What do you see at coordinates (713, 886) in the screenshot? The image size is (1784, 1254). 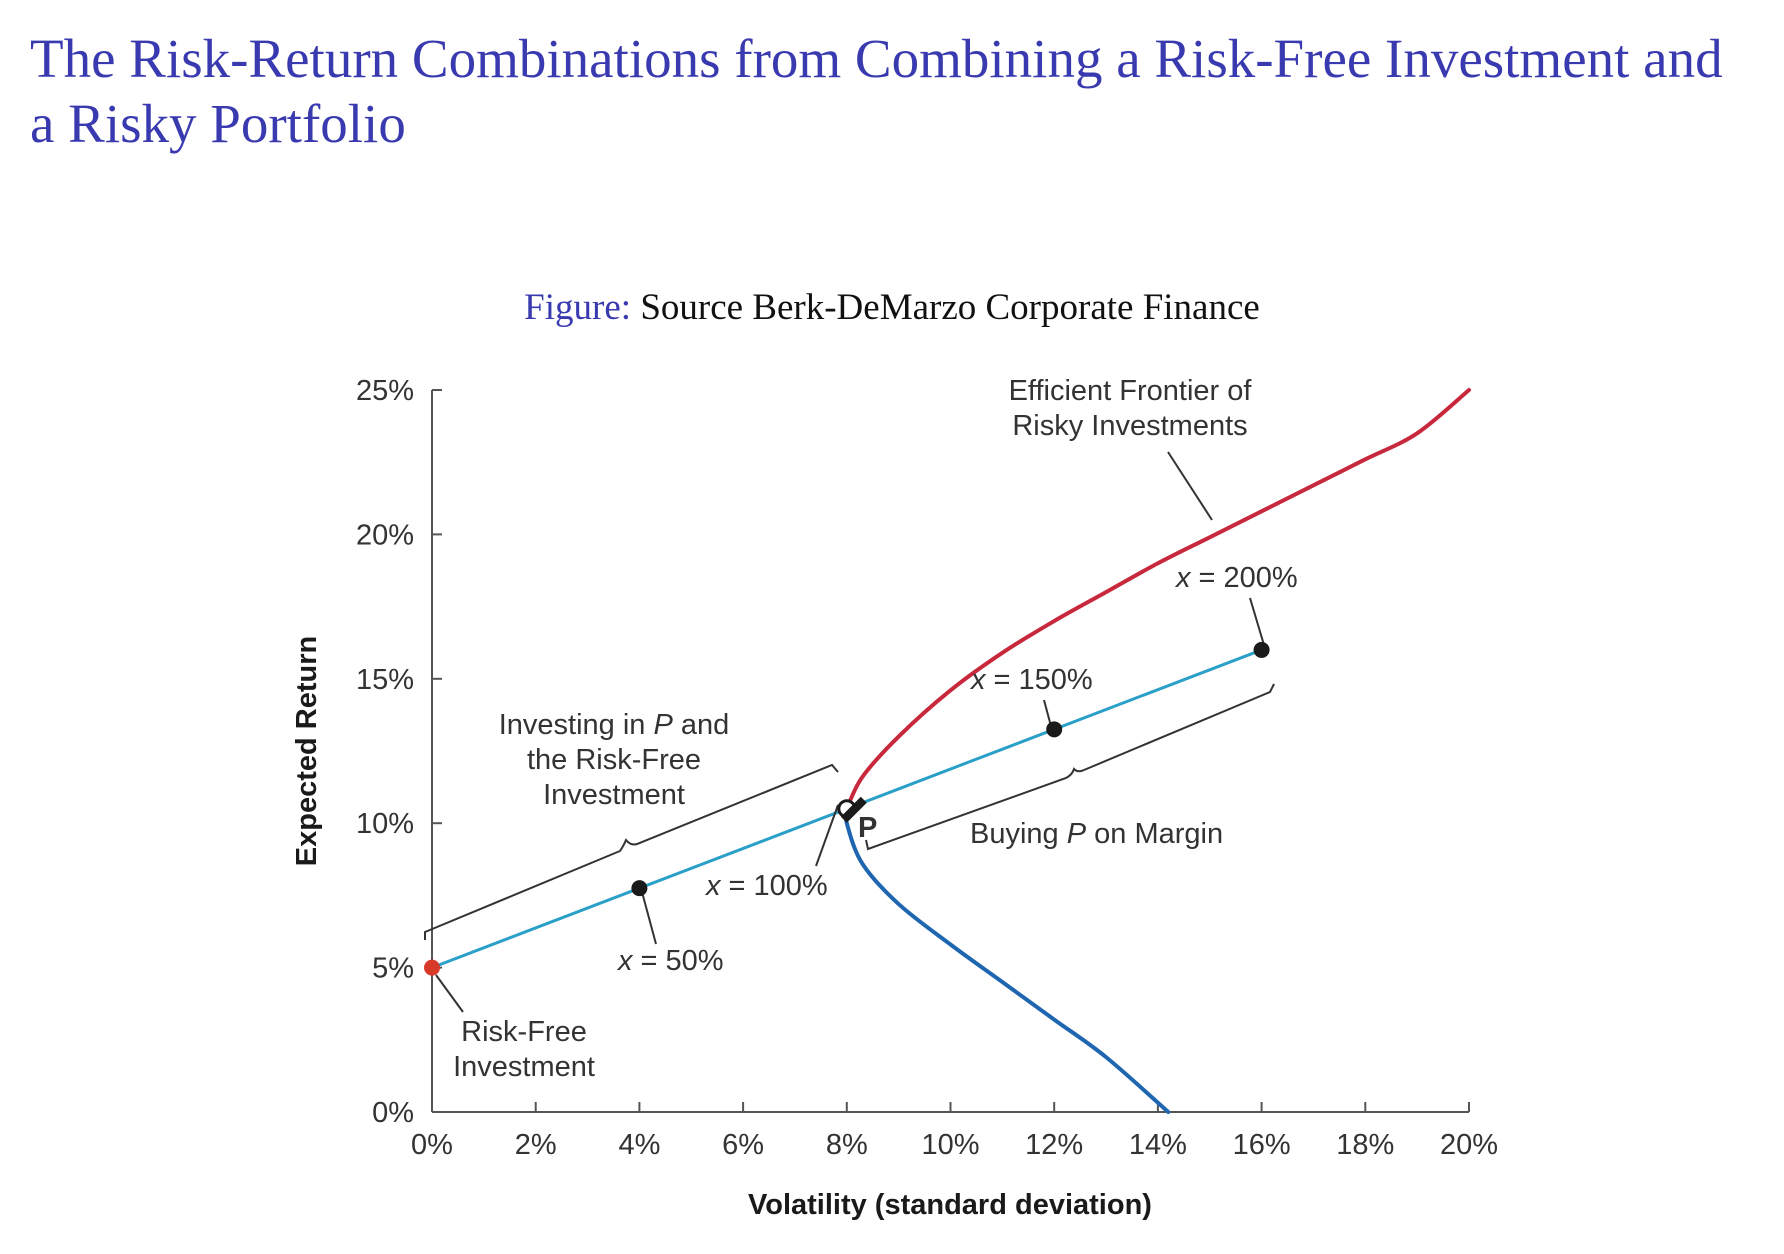 I see `annotation-x100-var: x` at bounding box center [713, 886].